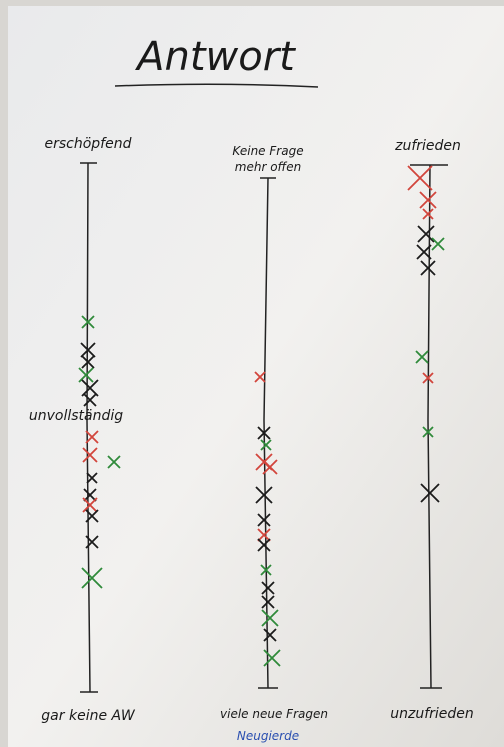 Image resolution: width=504 pixels, height=747 pixels. Describe the element at coordinates (88, 716) in the screenshot. I see `scale-bottom-label: gar keine AW` at that location.